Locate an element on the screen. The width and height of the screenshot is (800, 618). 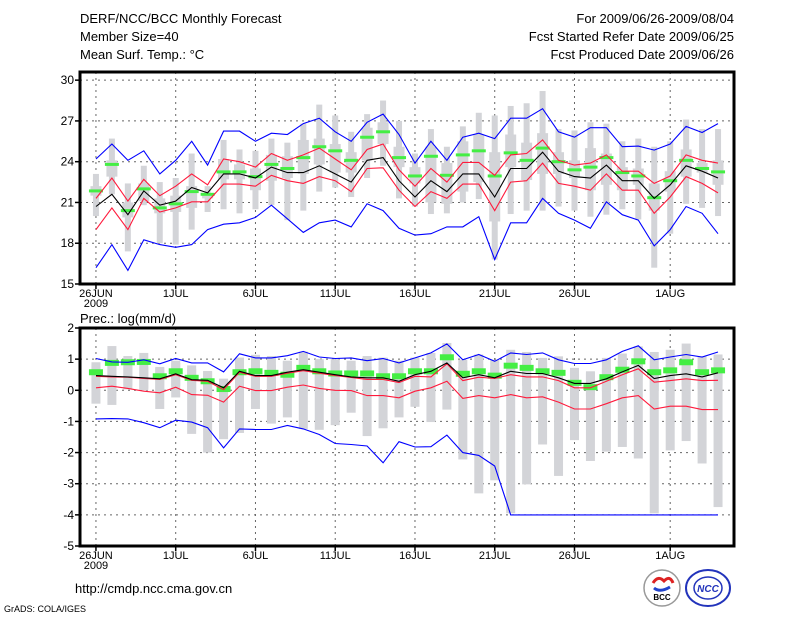
forecast-produced-date: Fcst Produced Date 2009/06/26 is located at coordinates (642, 54).